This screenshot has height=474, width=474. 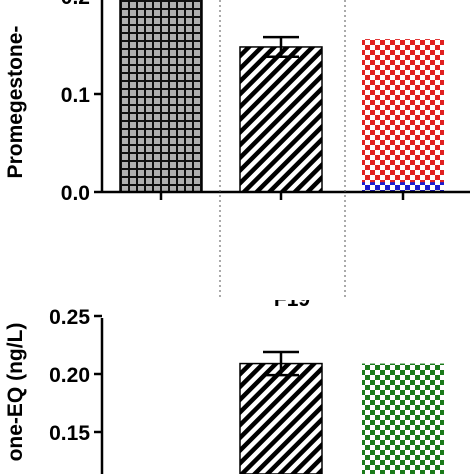 I want to click on bottom-y-tick-label: 0.15, so click(x=69, y=433).